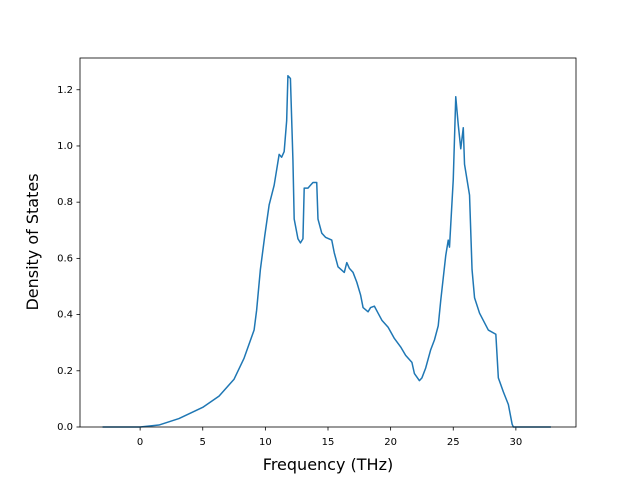 This screenshot has height=480, width=640. Describe the element at coordinates (140, 442) in the screenshot. I see `x-tick-label: 0` at that location.